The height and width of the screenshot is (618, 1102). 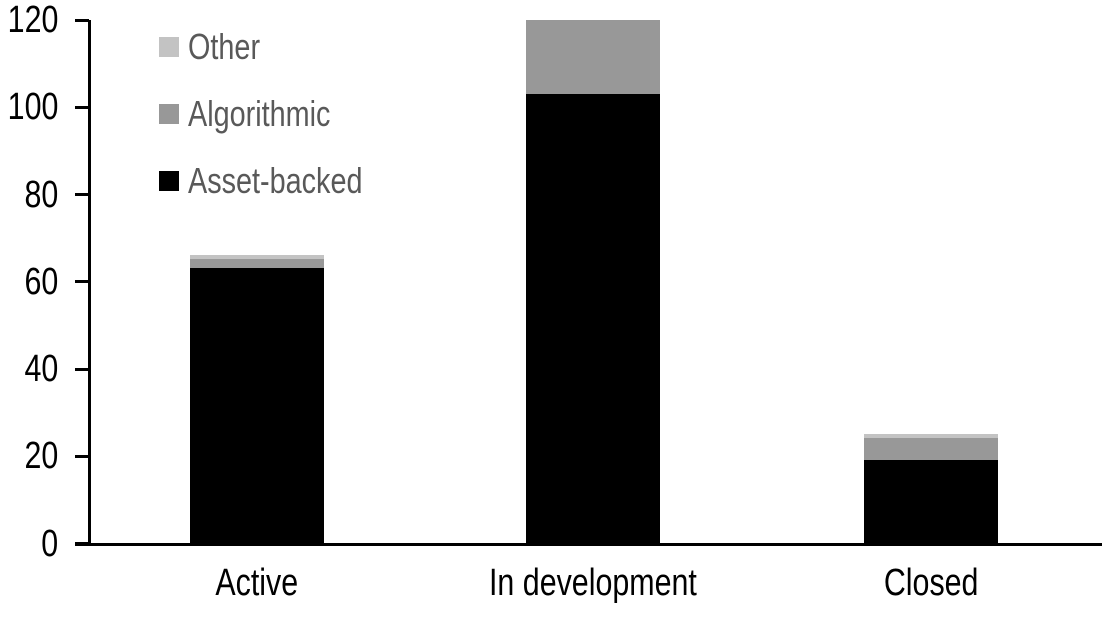 What do you see at coordinates (41, 281) in the screenshot?
I see `y-axis-tick-label: 60` at bounding box center [41, 281].